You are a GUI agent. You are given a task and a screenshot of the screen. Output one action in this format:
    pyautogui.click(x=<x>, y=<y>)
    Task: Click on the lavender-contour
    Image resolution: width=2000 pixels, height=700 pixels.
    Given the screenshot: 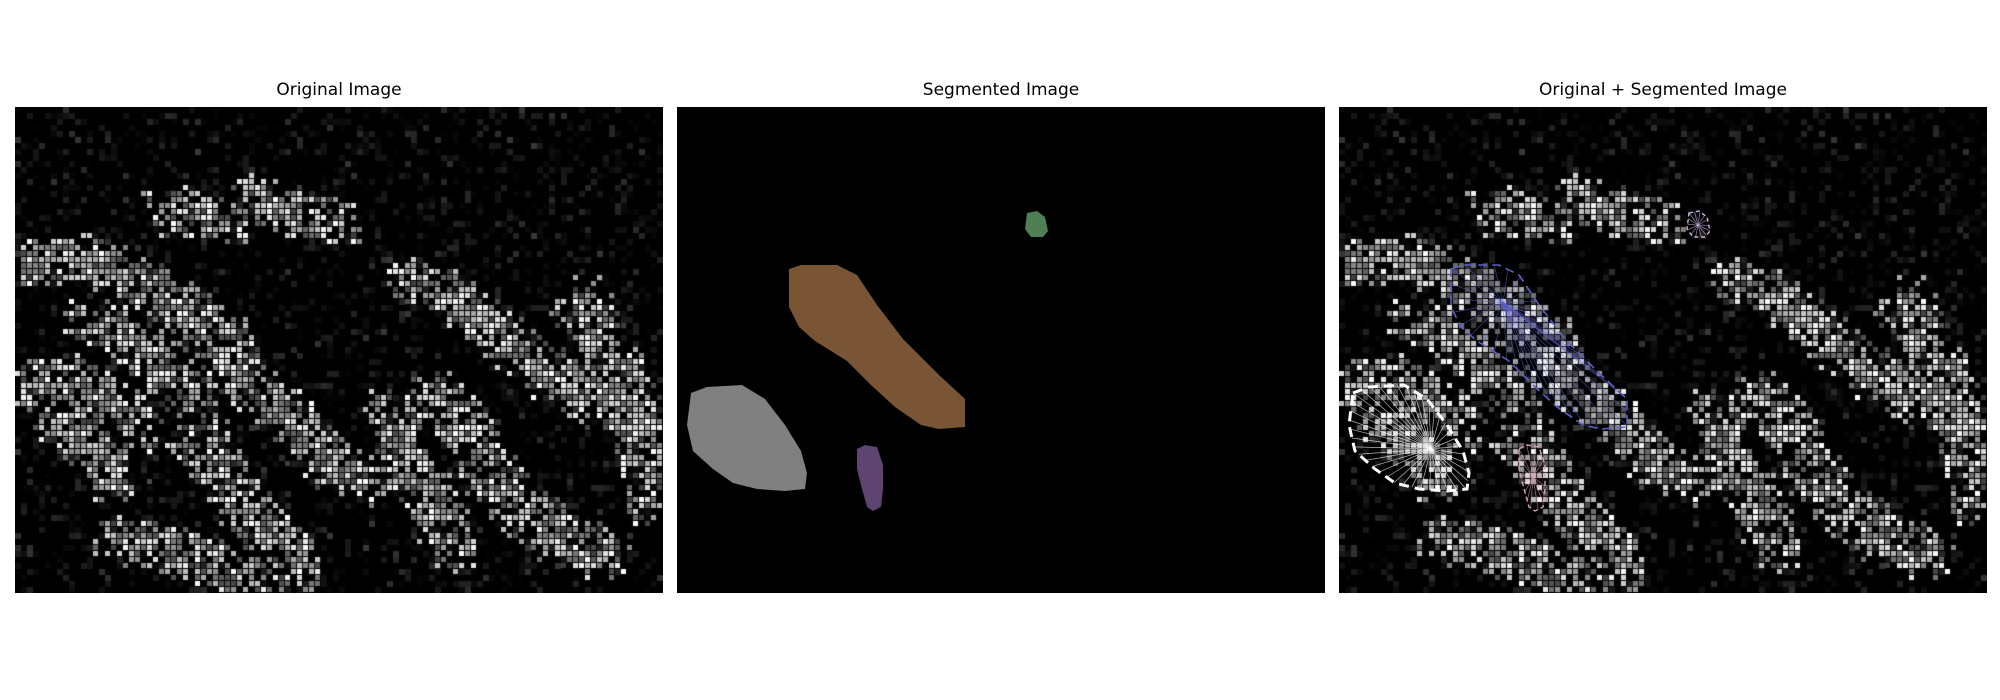 What is the action you would take?
    pyautogui.click(x=1698, y=224)
    